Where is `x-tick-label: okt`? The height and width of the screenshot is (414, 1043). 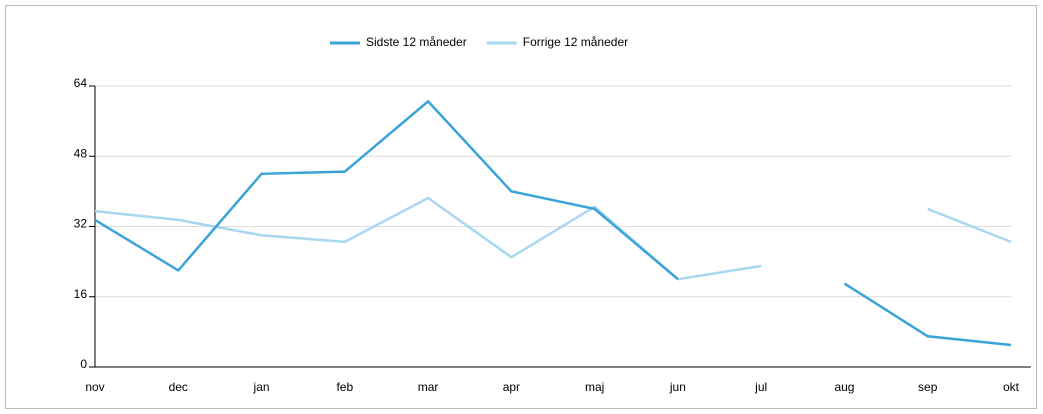 x-tick-label: okt is located at coordinates (1011, 387).